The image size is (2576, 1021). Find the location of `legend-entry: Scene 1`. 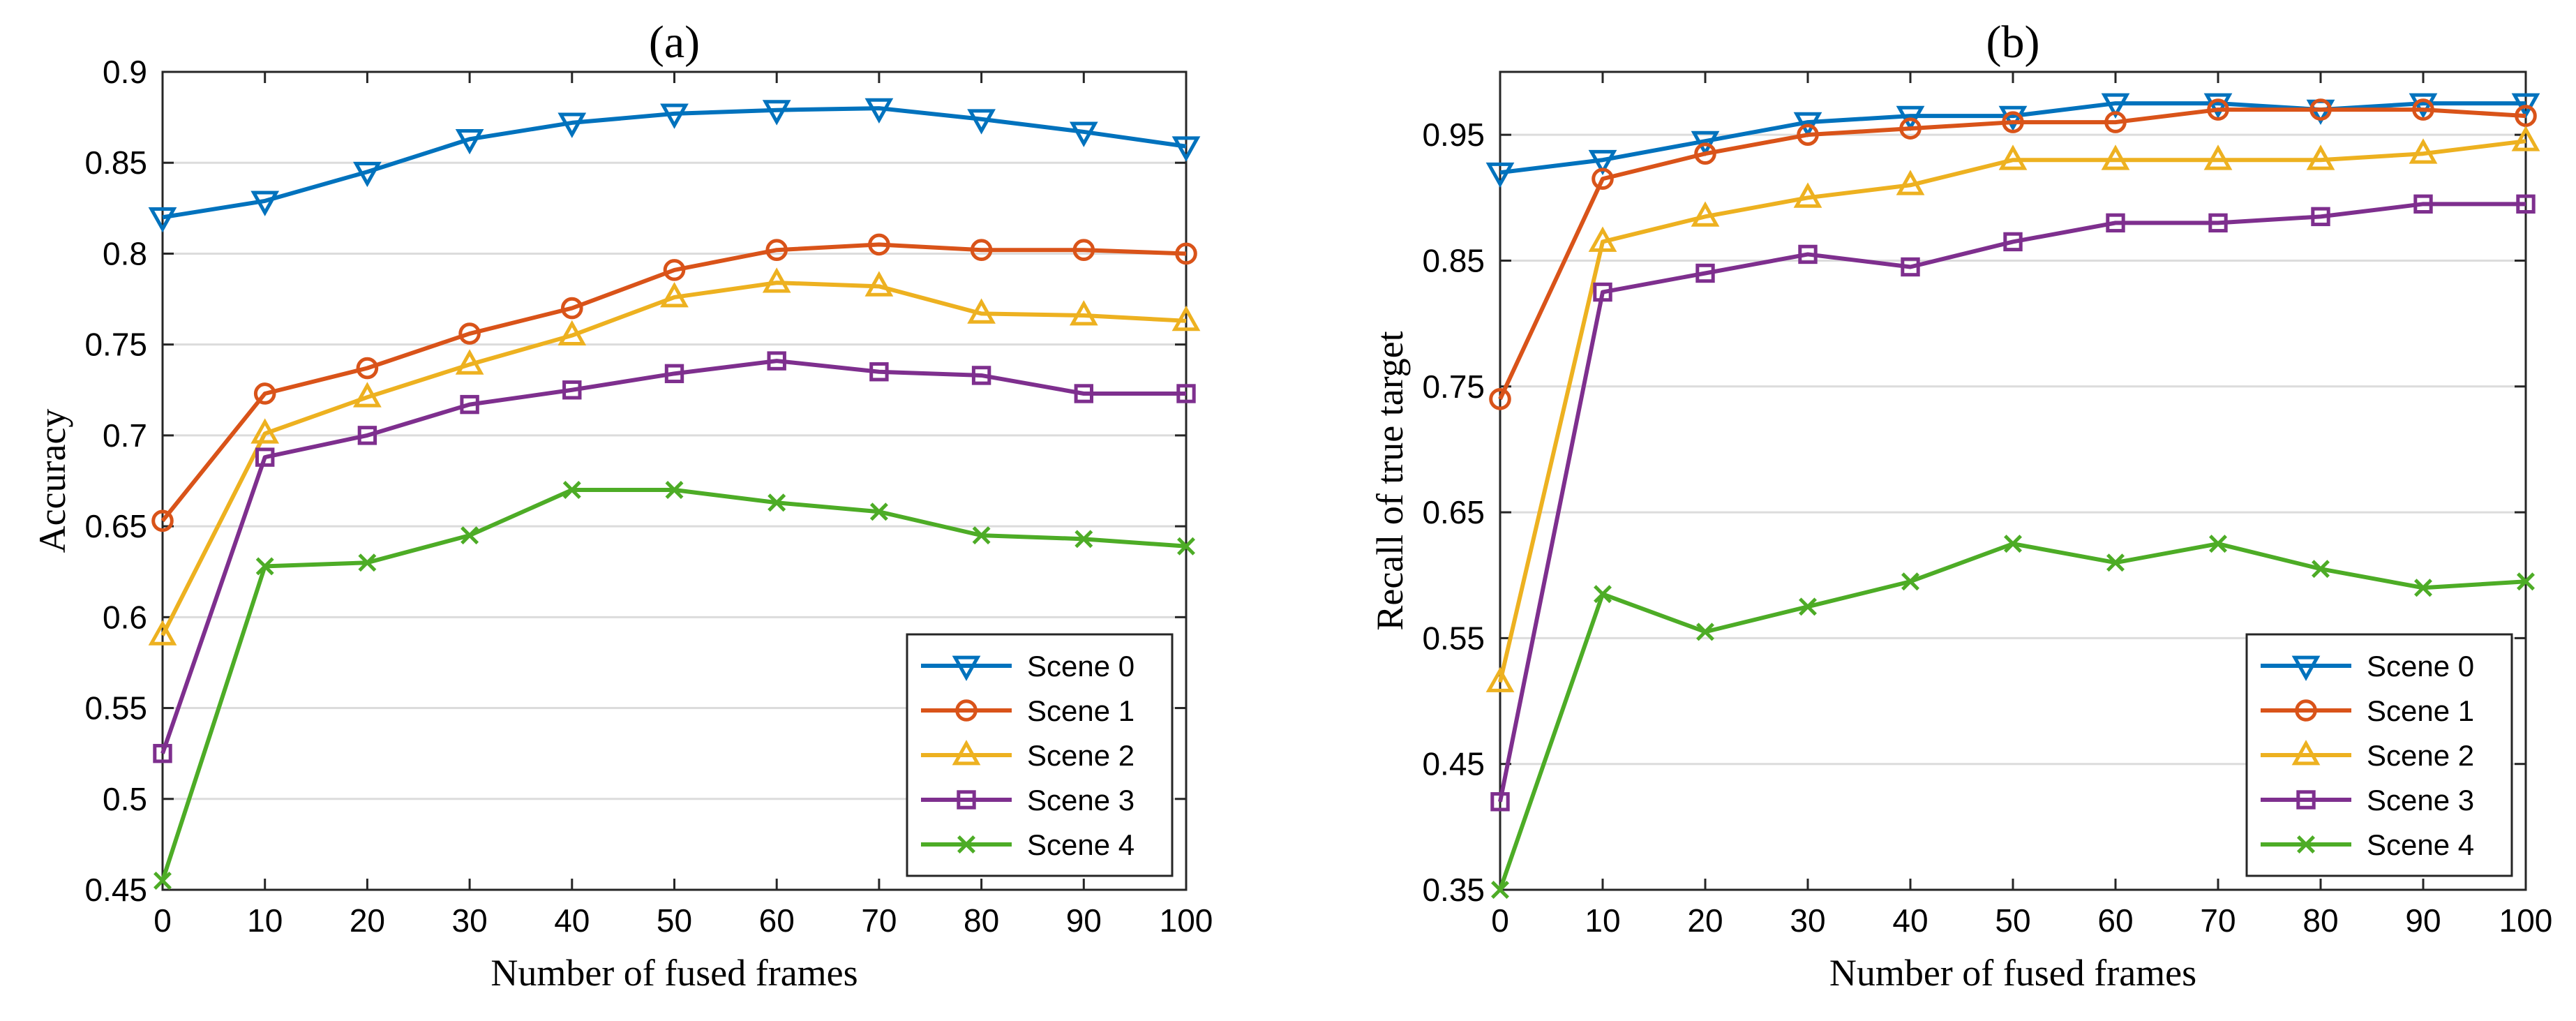

legend-entry: Scene 1 is located at coordinates (2367, 710).